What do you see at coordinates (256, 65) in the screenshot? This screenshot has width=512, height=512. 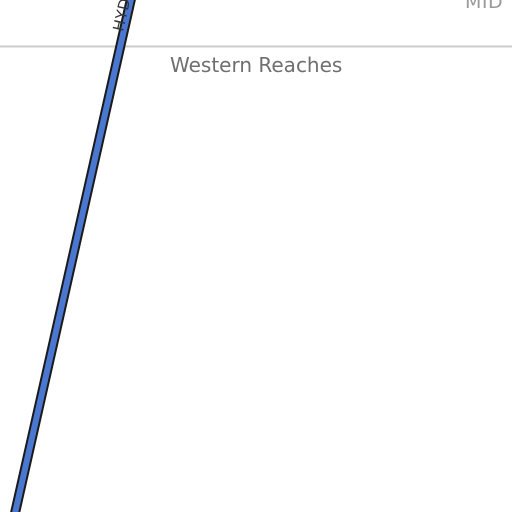 I see `area-label-western-reaches: Western Reaches` at bounding box center [256, 65].